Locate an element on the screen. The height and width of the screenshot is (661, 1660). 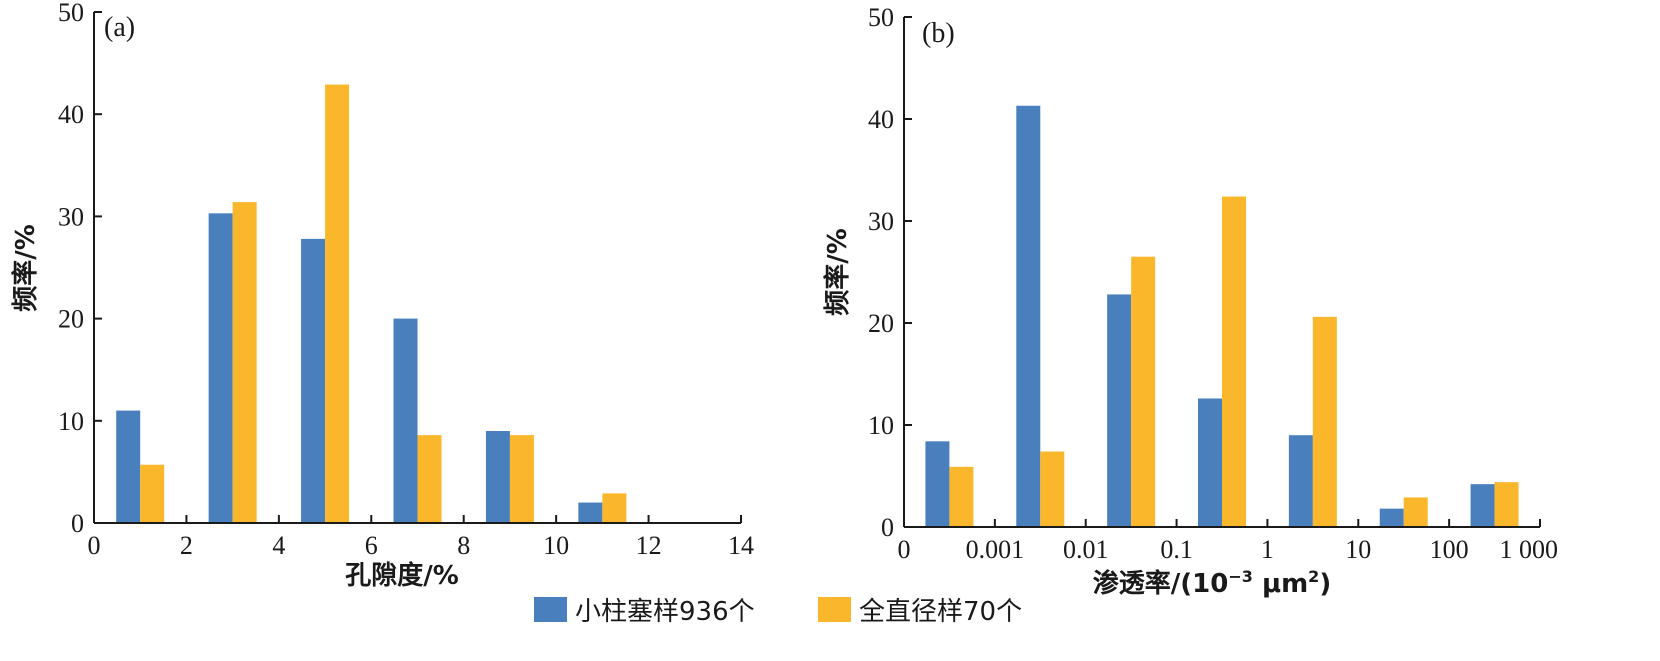
chart-b-x-ticks: 0 0.001 0.01 0.1 1 10 100 1 000 is located at coordinates (1228, 541).